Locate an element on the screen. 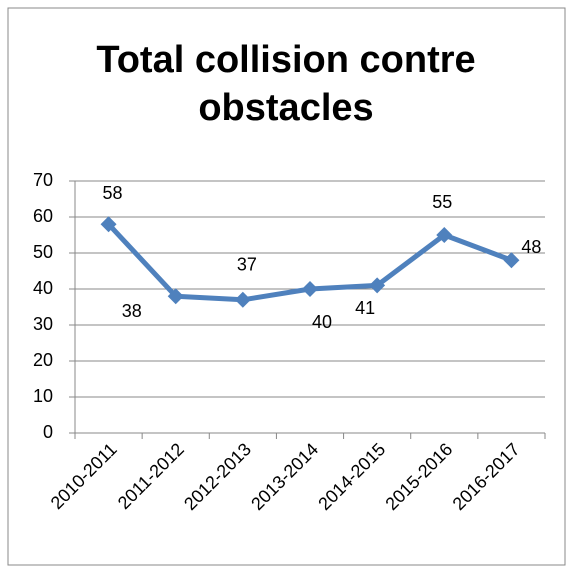 The width and height of the screenshot is (573, 574). y-tick-label: 0 is located at coordinates (48, 432).